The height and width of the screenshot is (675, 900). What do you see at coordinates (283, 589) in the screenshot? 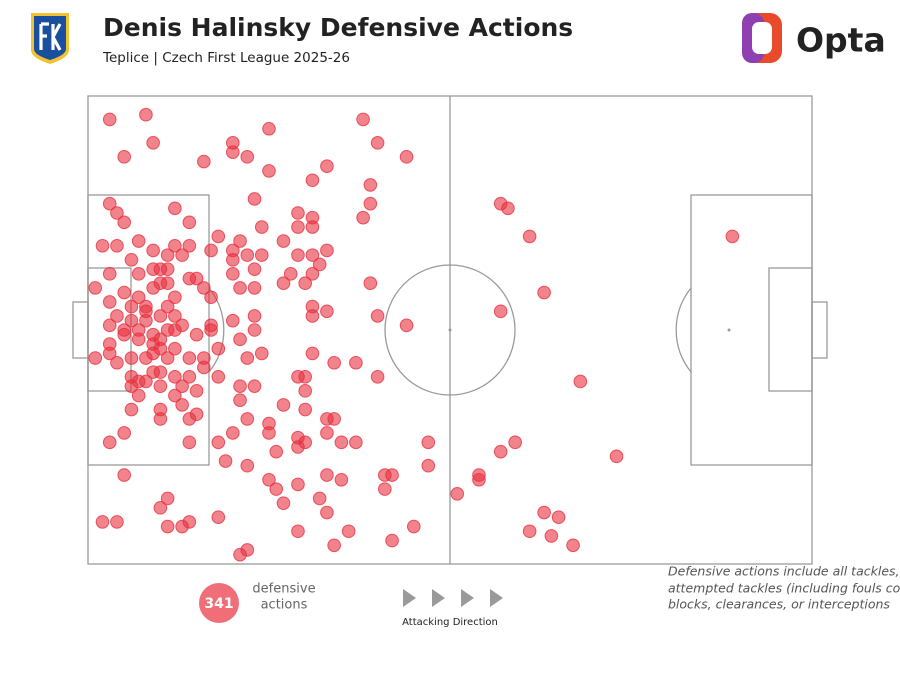
I see `total-label: defensive` at bounding box center [283, 589].